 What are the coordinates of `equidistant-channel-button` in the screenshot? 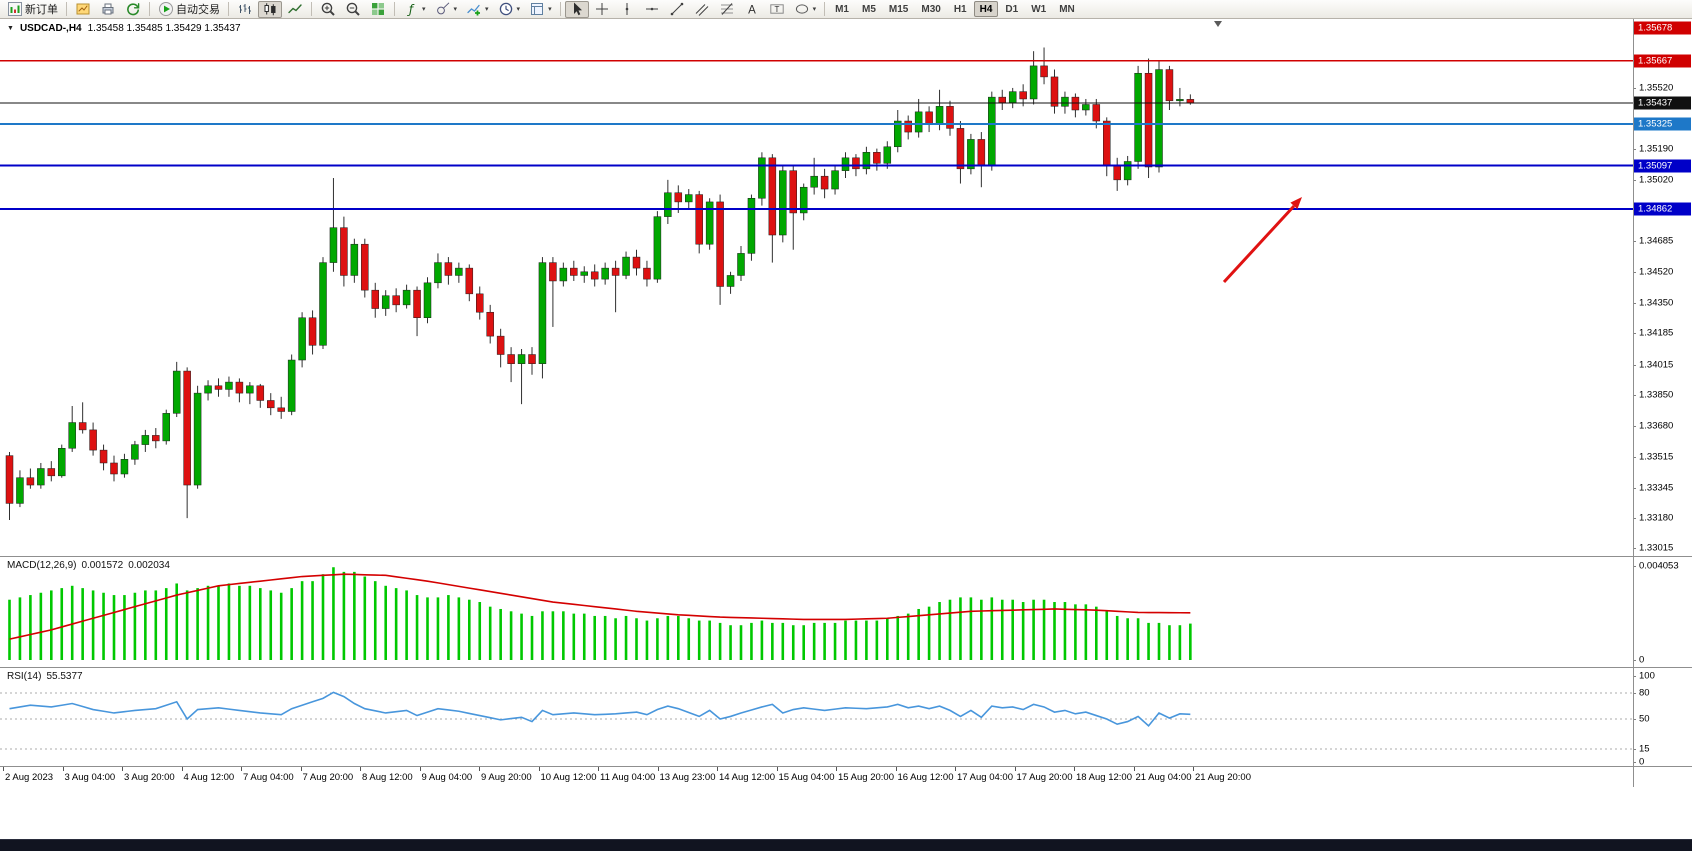 It's located at (702, 9).